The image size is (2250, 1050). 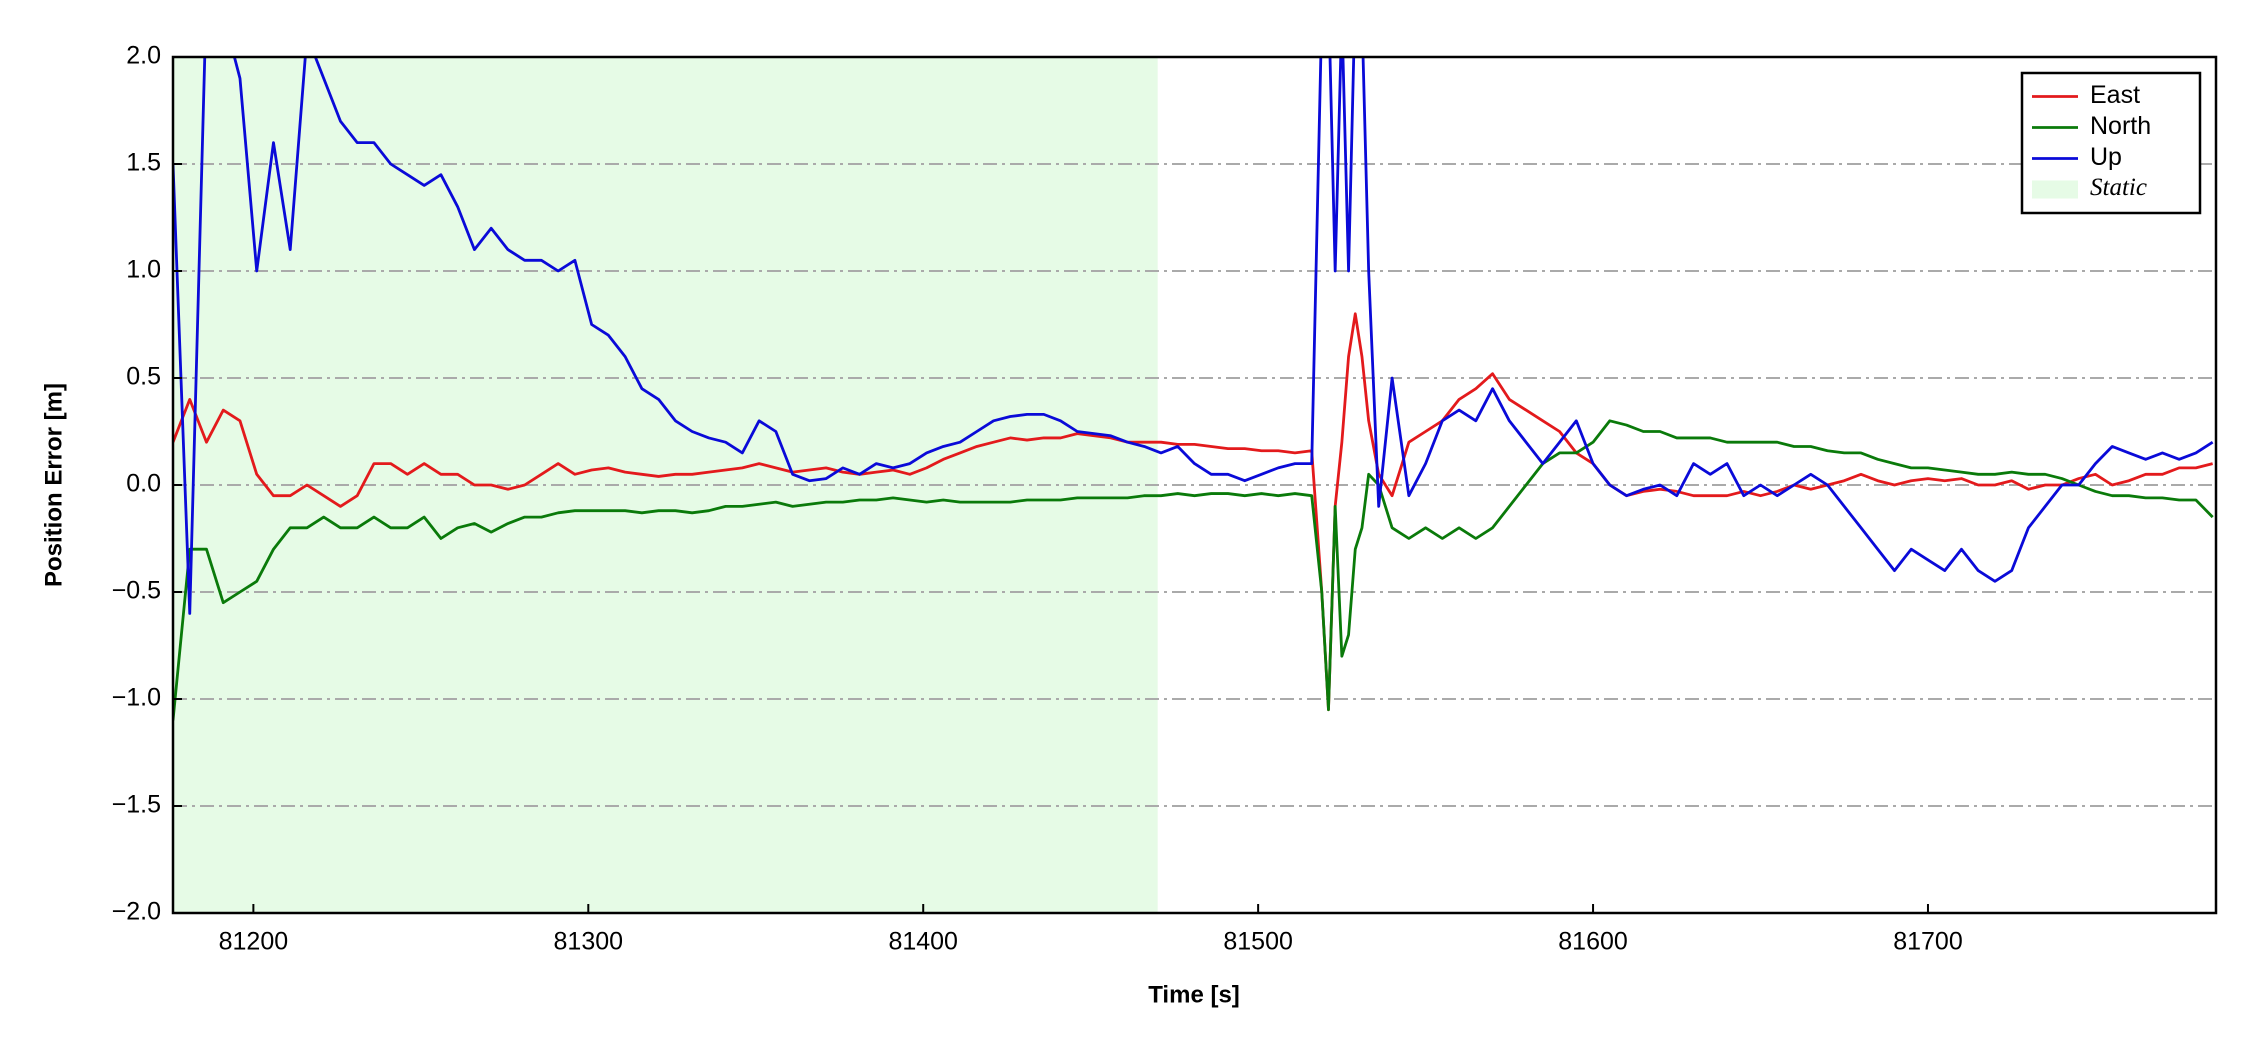 What do you see at coordinates (589, 942) in the screenshot?
I see `x-tick-label: 81300` at bounding box center [589, 942].